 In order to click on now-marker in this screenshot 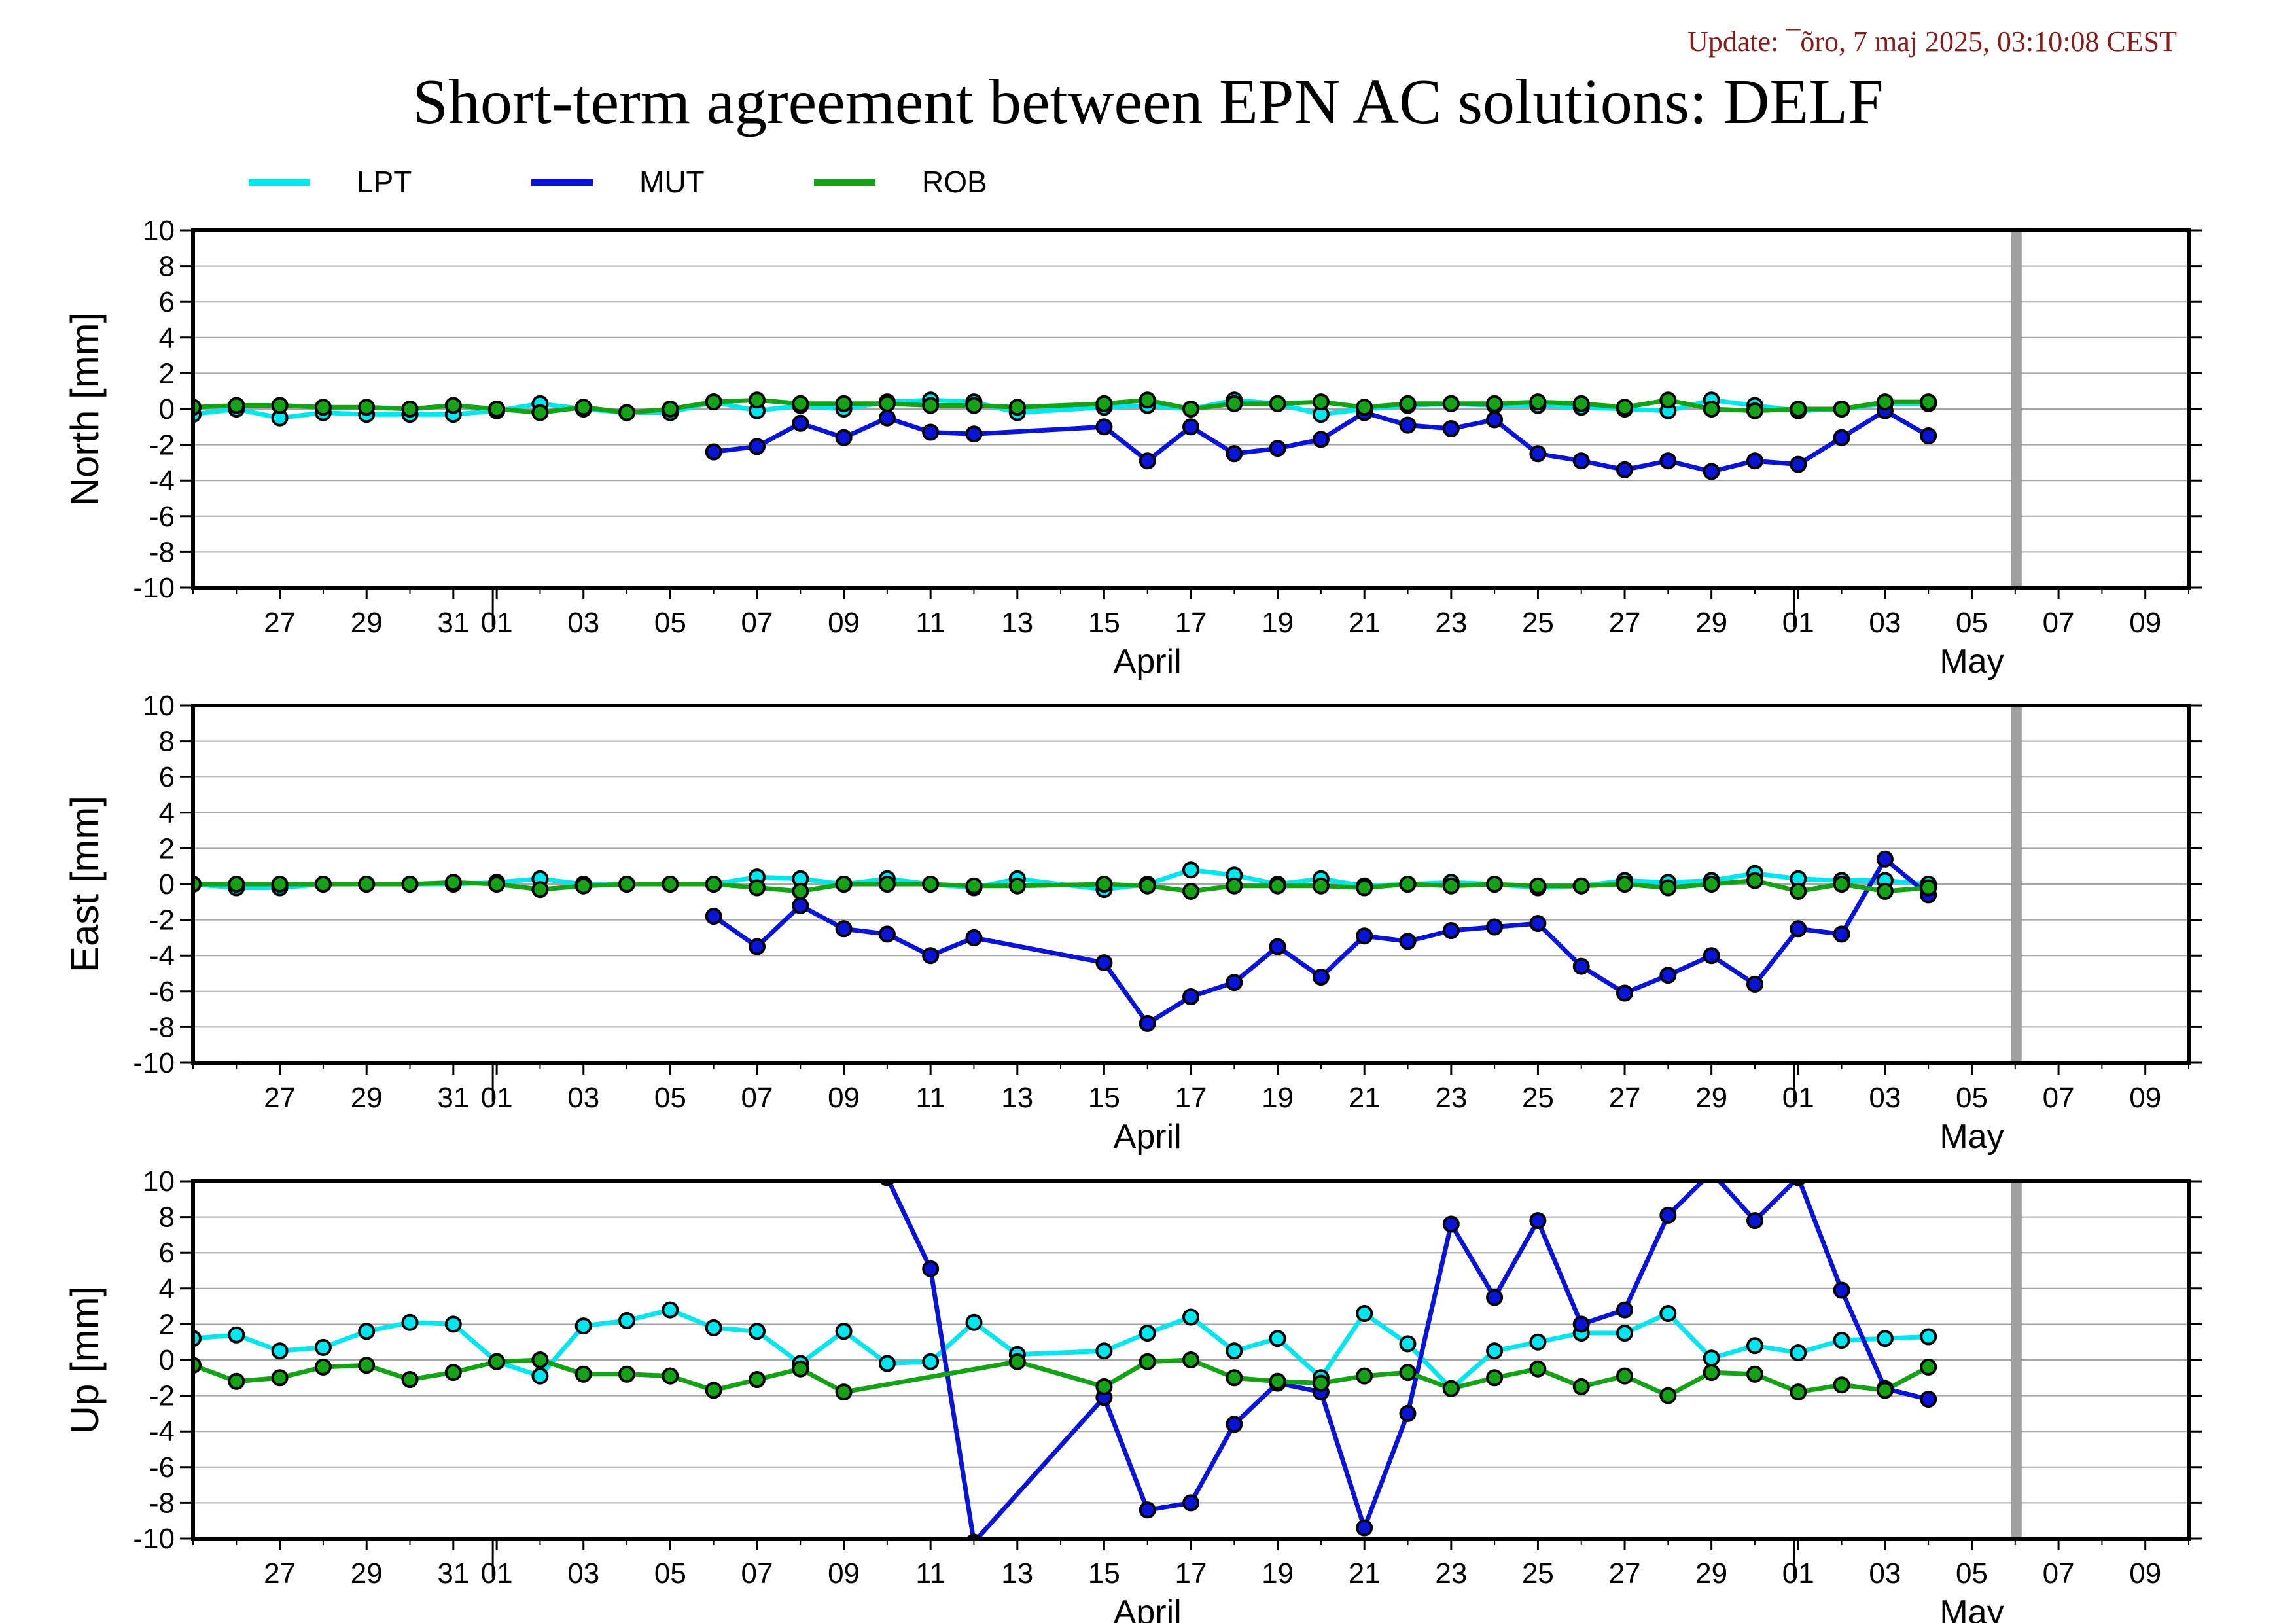, I will do `click(2016, 409)`.